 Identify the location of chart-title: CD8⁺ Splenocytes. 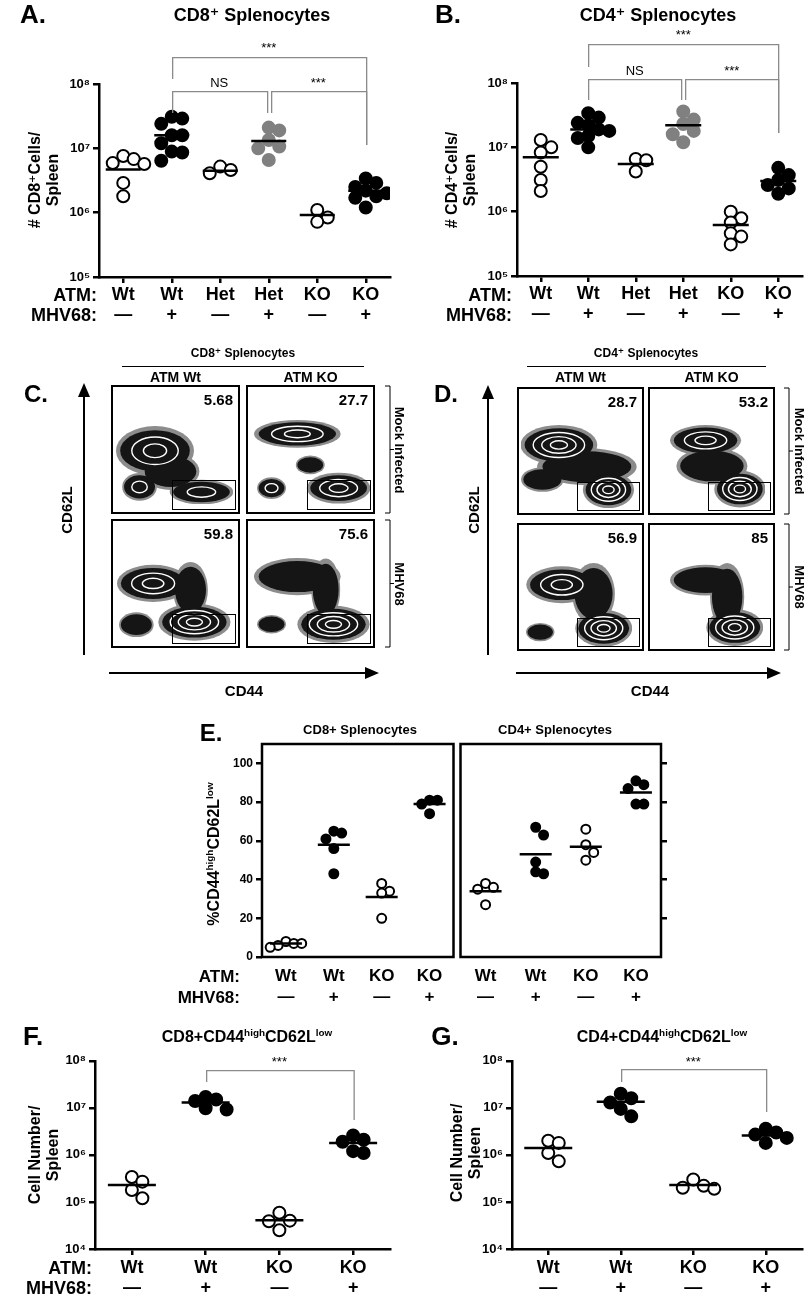
(252, 15).